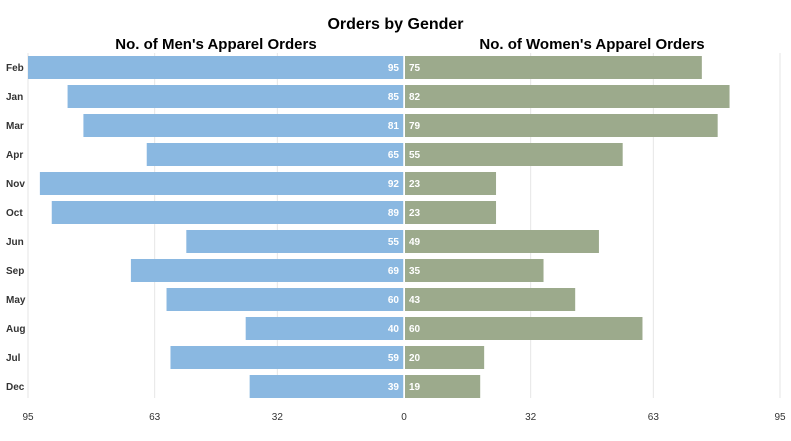  I want to click on left-axis-tick-label: 0, so click(404, 417).